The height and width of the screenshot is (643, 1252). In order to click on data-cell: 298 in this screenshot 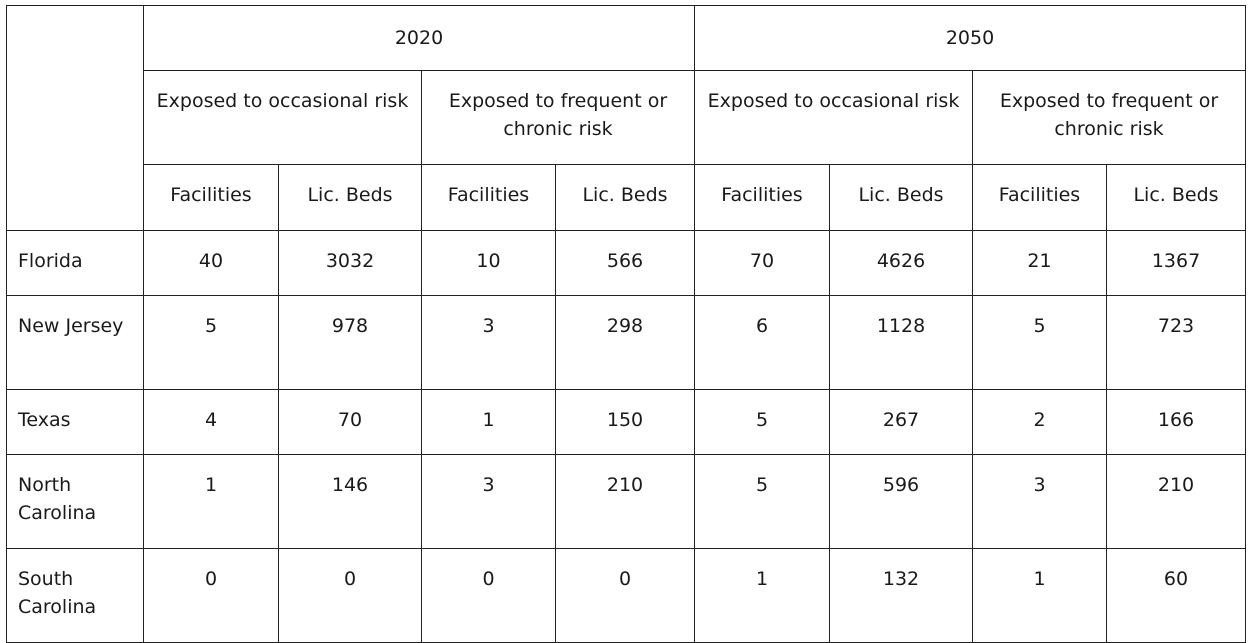, I will do `click(625, 342)`.